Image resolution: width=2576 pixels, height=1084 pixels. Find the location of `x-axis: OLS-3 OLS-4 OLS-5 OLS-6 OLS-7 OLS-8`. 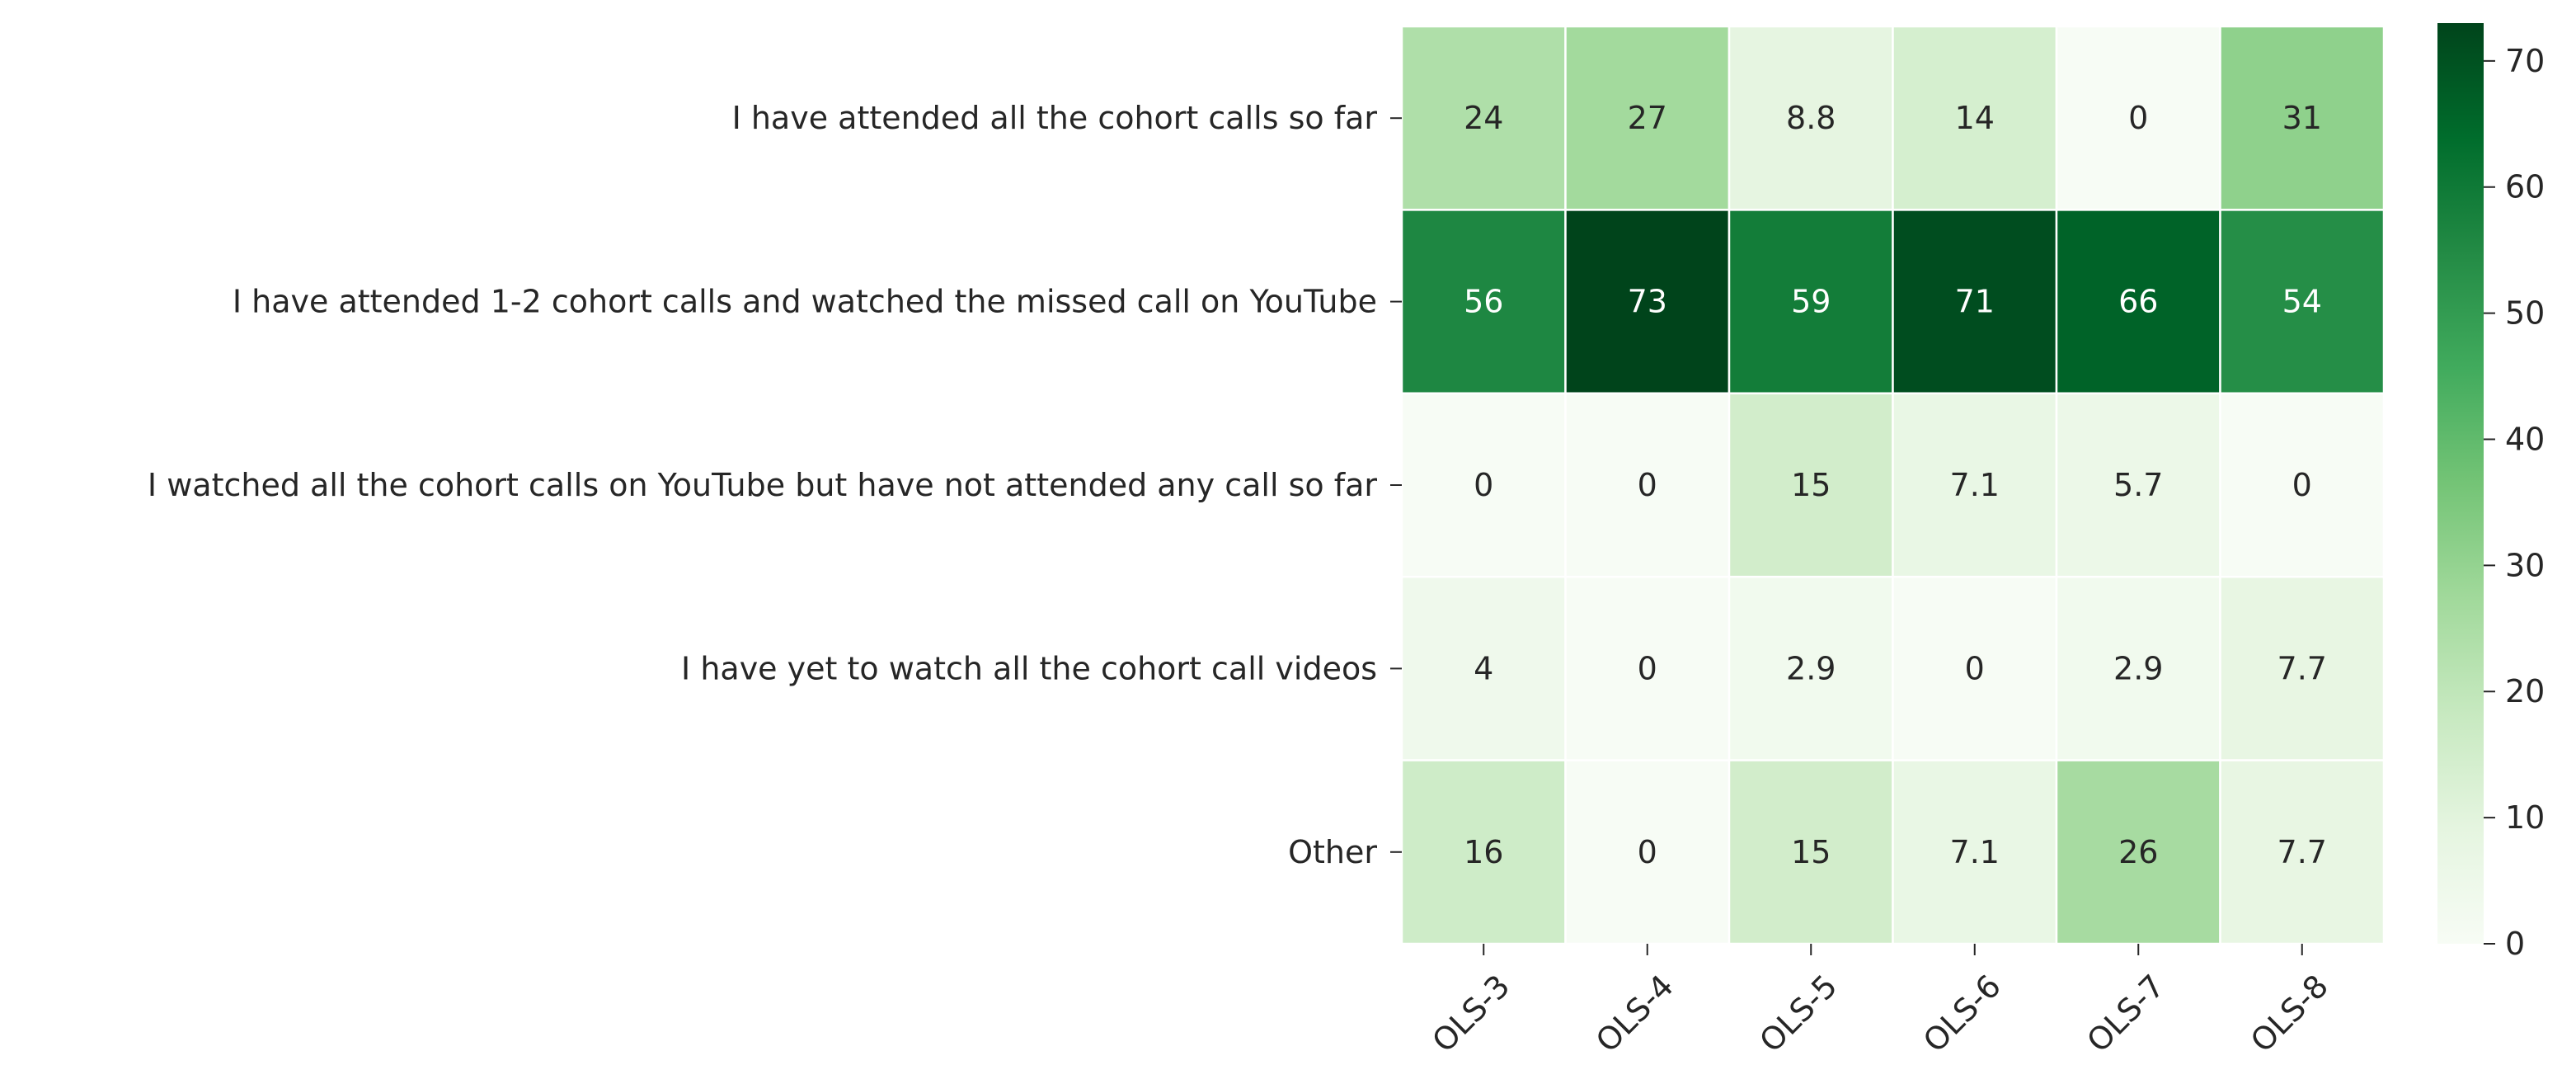

x-axis: OLS-3 OLS-4 OLS-5 OLS-6 OLS-7 OLS-8 is located at coordinates (1880, 1001).